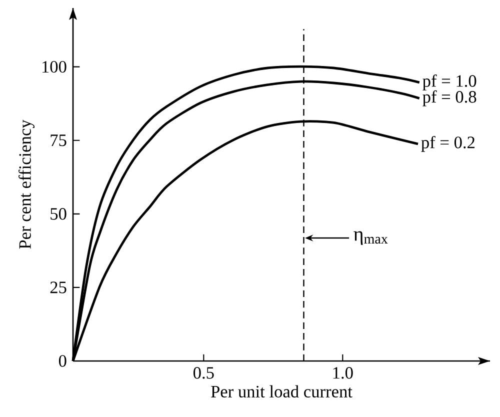 This screenshot has width=500, height=417. What do you see at coordinates (62, 361) in the screenshot?
I see `y-tick-label: 0` at bounding box center [62, 361].